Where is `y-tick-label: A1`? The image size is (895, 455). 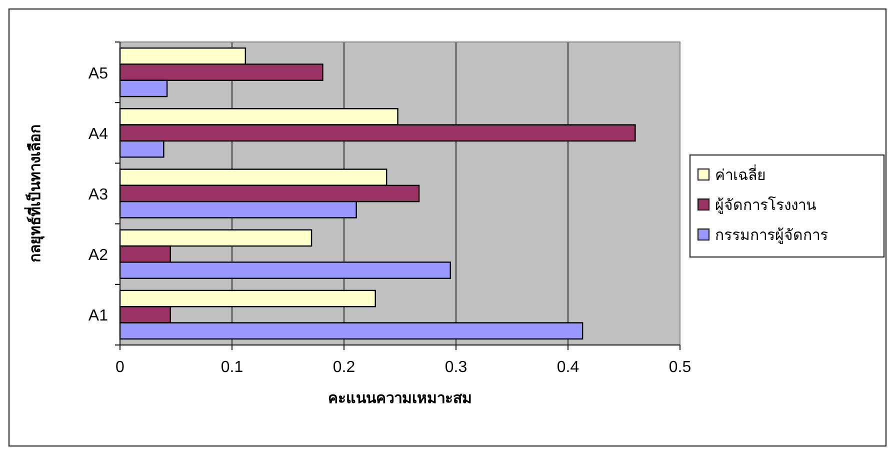
y-tick-label: A1 is located at coordinates (98, 316).